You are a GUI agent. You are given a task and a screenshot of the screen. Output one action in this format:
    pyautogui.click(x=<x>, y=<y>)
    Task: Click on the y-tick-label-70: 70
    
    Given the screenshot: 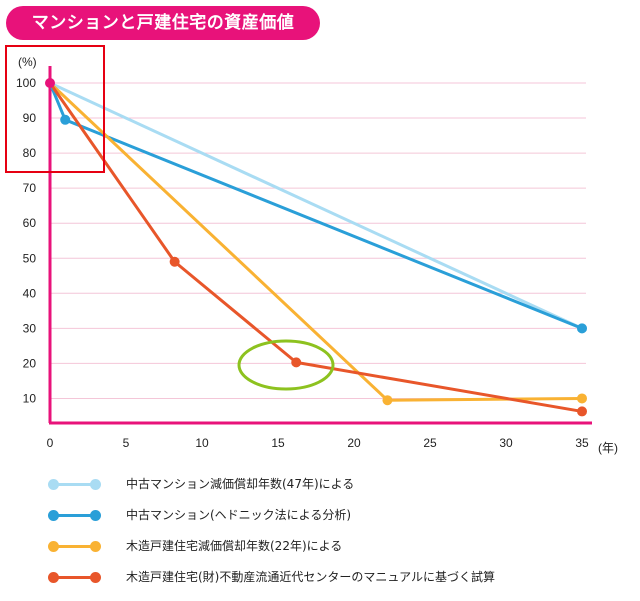 What is the action you would take?
    pyautogui.click(x=30, y=188)
    